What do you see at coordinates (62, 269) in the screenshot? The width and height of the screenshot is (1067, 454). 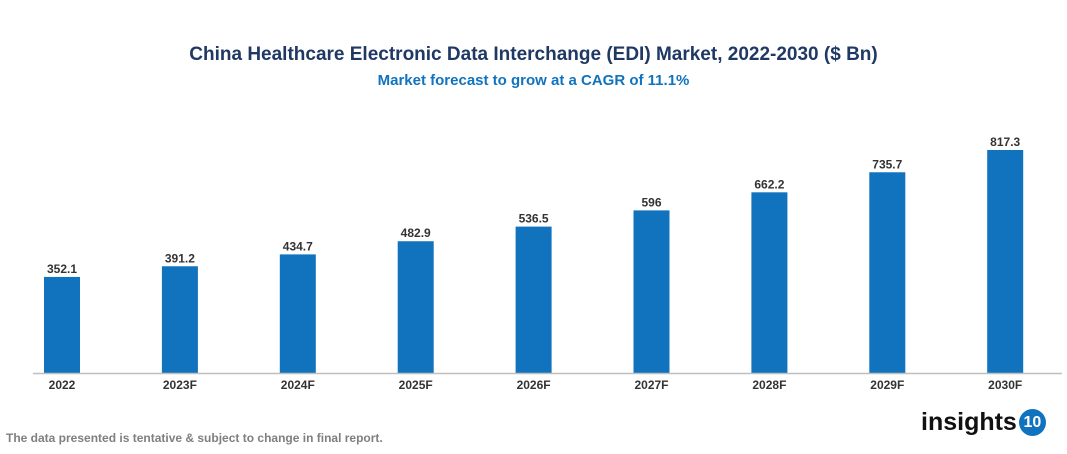 I see `data-label: 352.1` at bounding box center [62, 269].